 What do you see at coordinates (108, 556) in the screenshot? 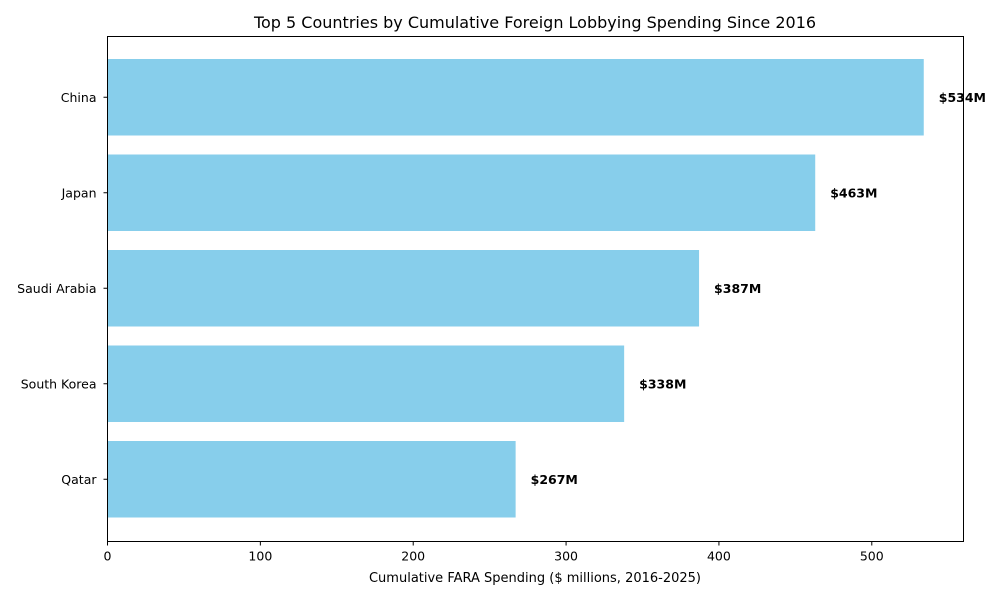
I see `x-tick-label: 0` at bounding box center [108, 556].